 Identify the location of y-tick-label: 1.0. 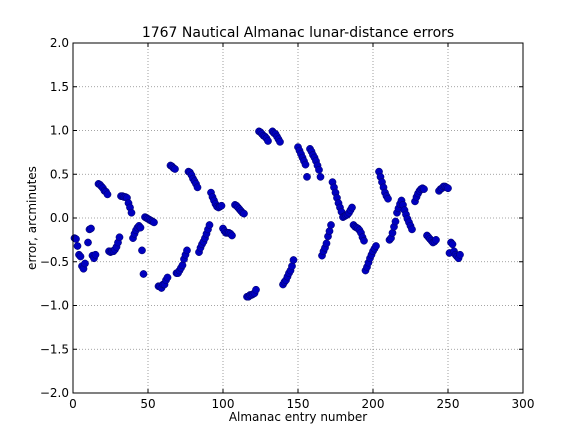
(59, 131).